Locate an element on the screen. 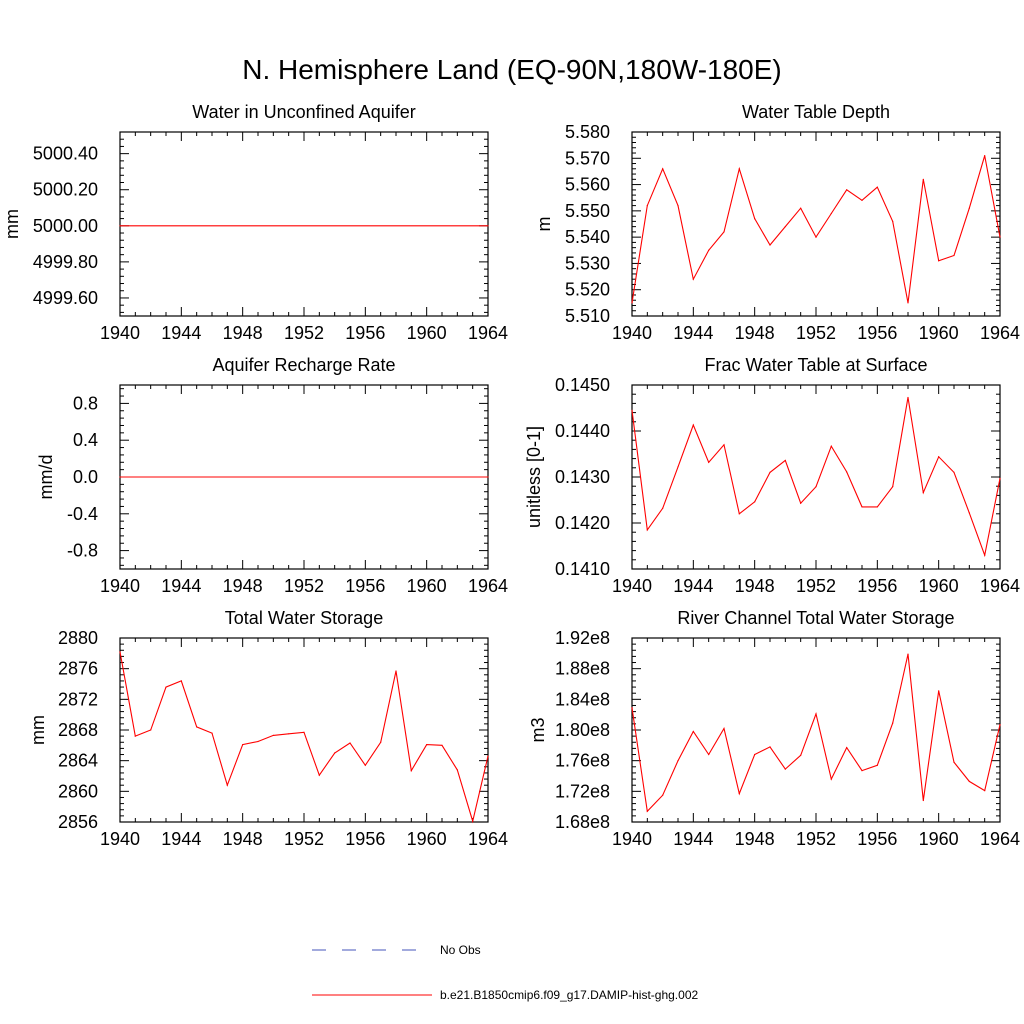 This screenshot has width=1024, height=1024. y-tick-label: 1.72e8 is located at coordinates (582, 791).